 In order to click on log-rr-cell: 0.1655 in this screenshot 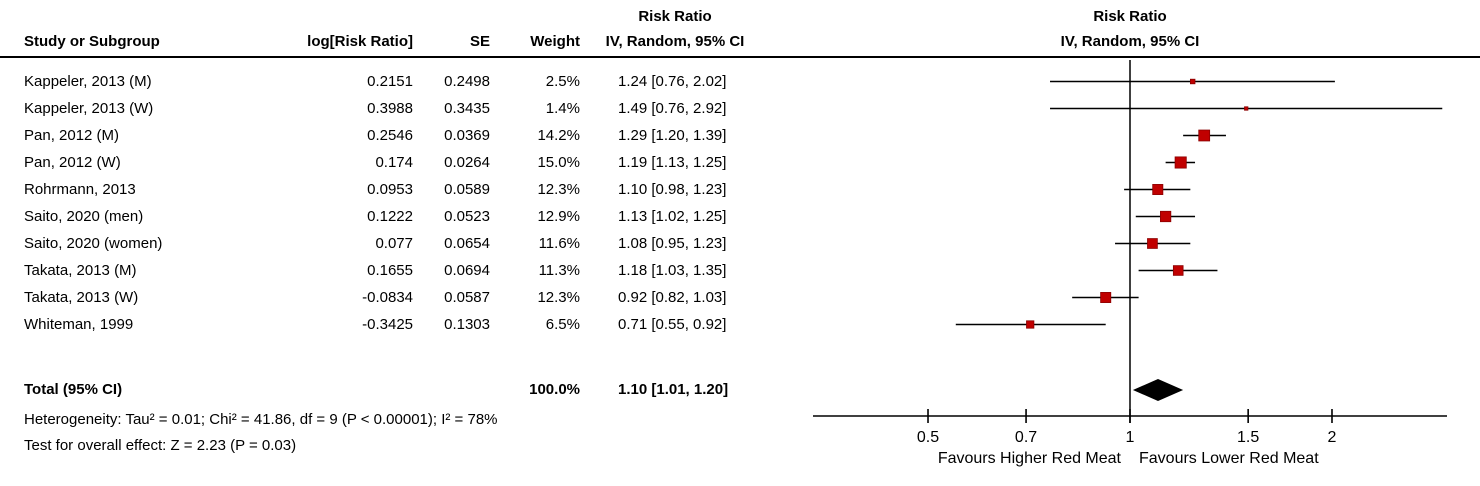, I will do `click(390, 270)`.